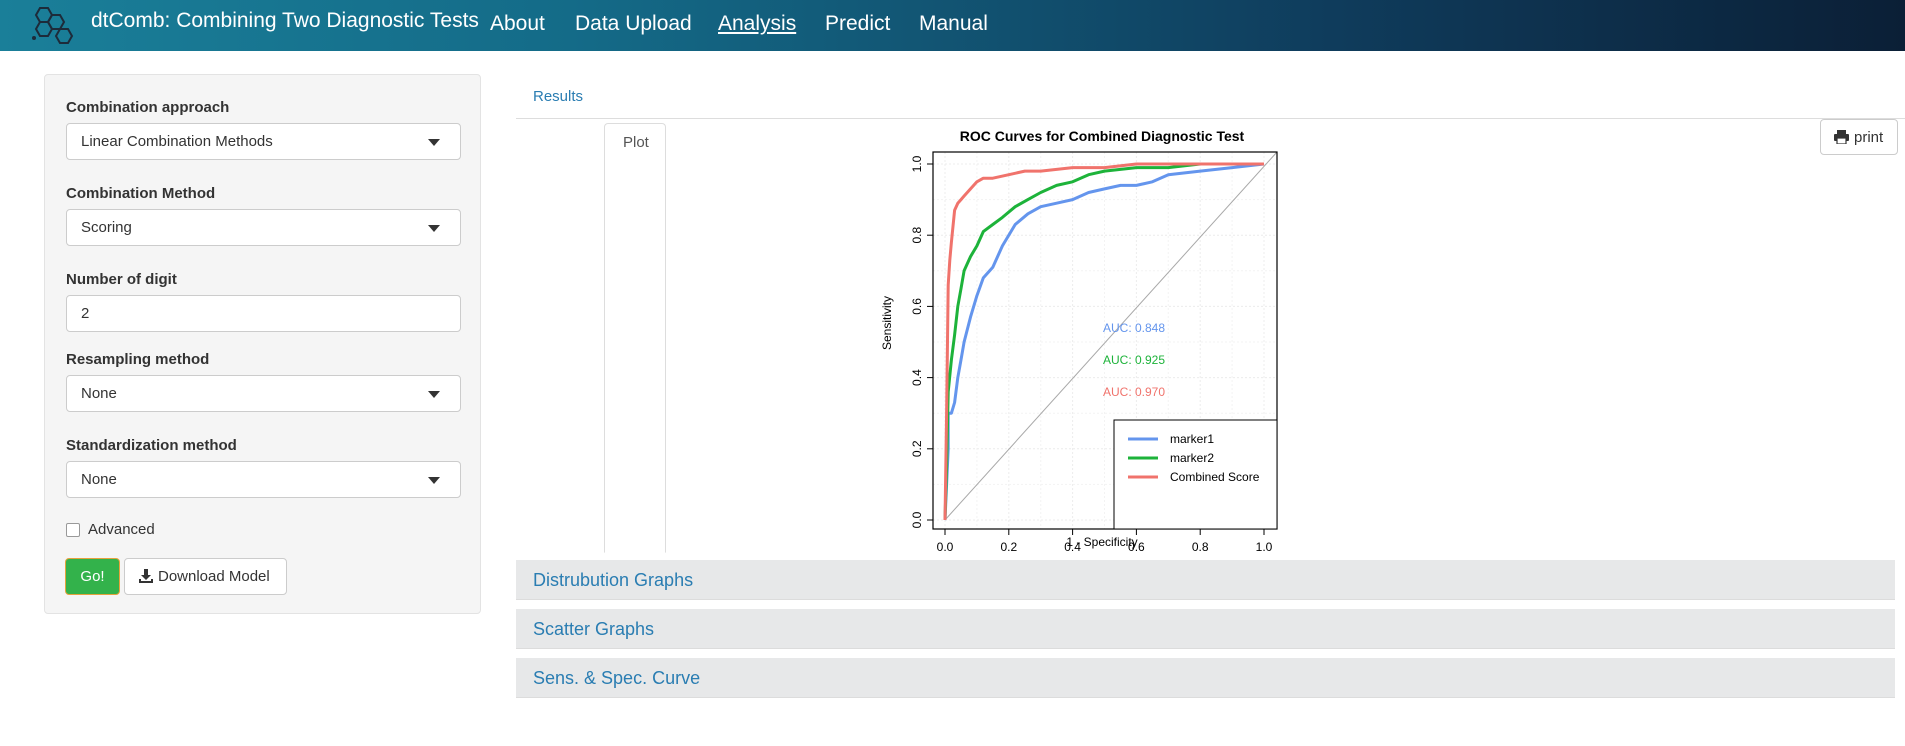 The image size is (1905, 746). What do you see at coordinates (1072, 546) in the screenshot?
I see `x-tick-label: 0.4` at bounding box center [1072, 546].